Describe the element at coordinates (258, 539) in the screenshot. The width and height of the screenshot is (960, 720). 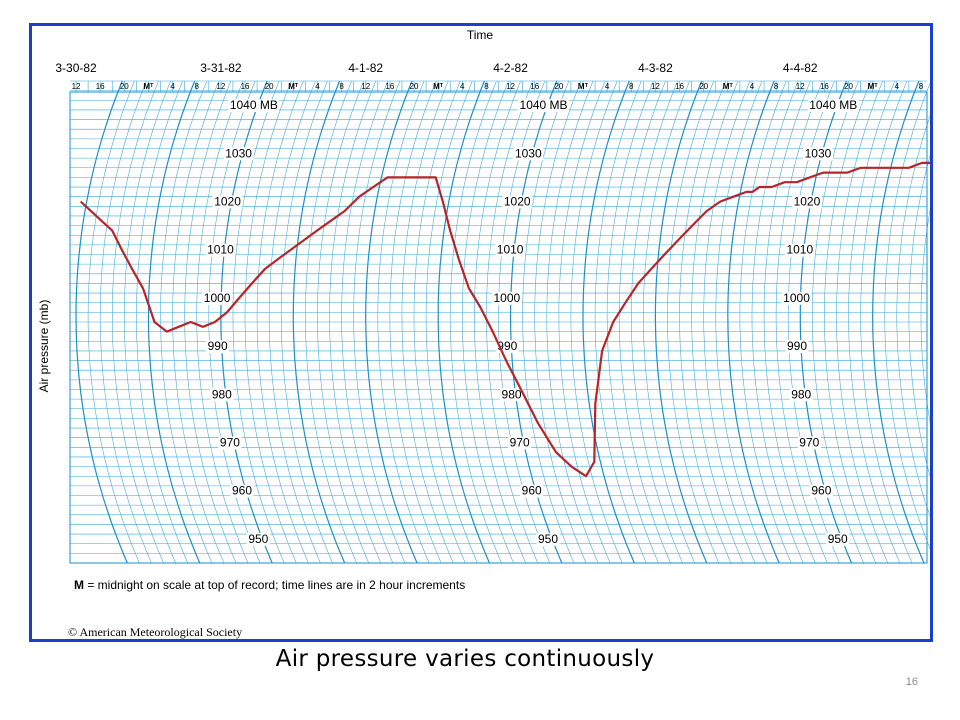
I see `pressure-label: 950` at that location.